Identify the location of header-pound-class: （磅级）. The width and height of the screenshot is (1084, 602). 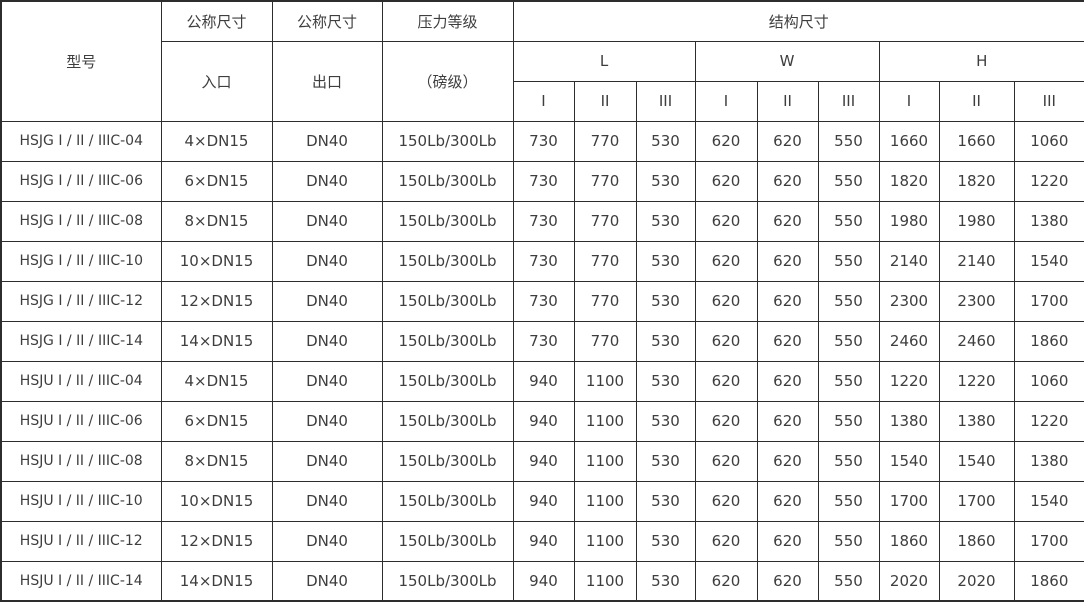
(447, 81).